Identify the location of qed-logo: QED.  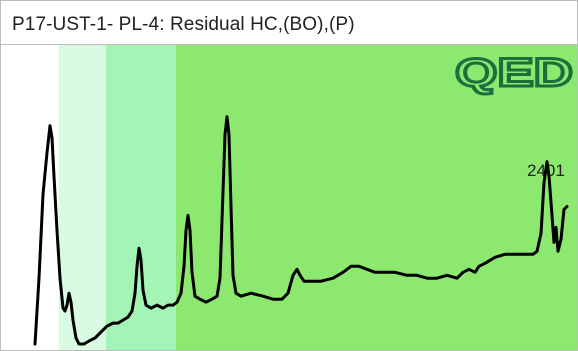
(514, 73).